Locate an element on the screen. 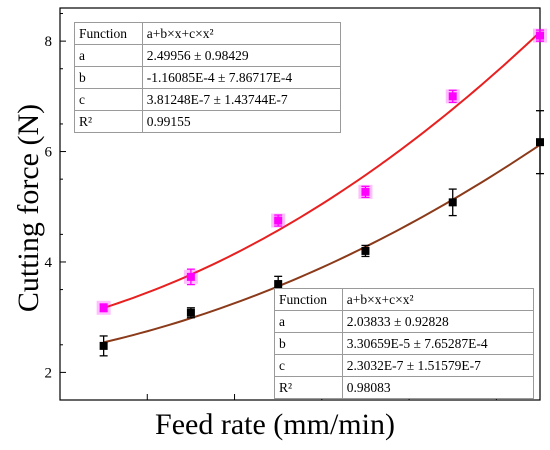  table-row: a 2.03833 ± 0.92828 is located at coordinates (404, 321).